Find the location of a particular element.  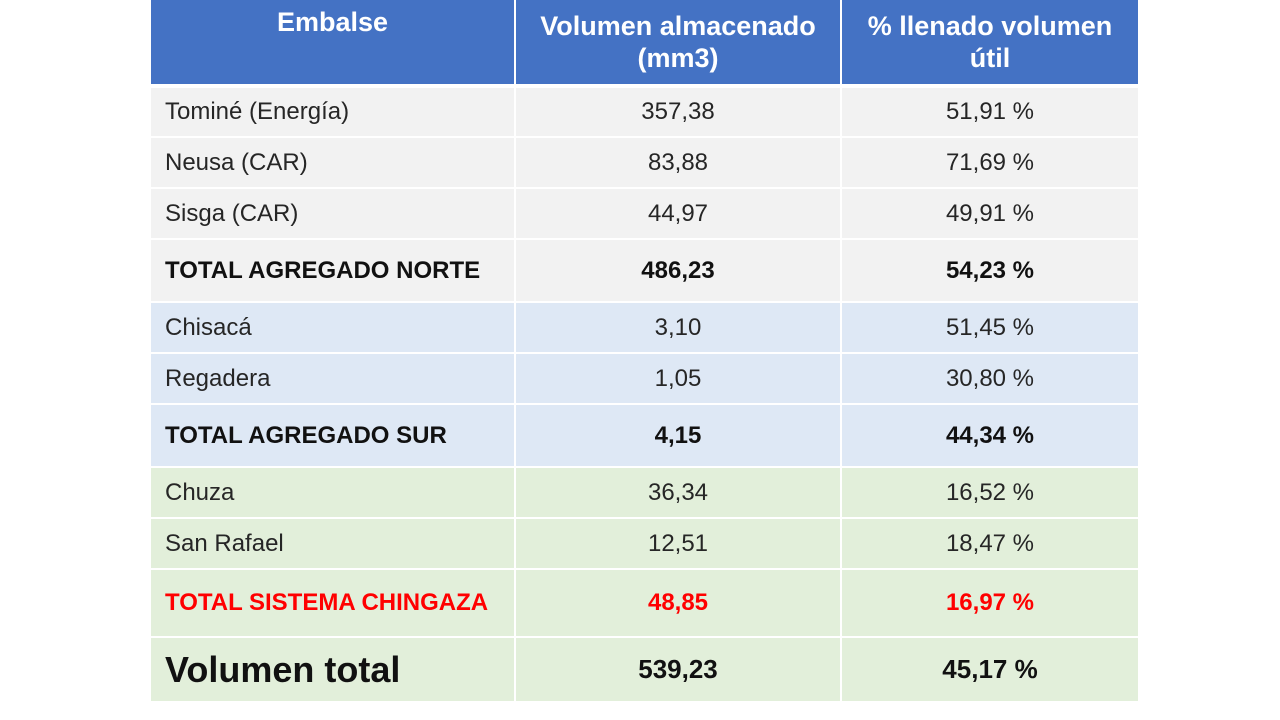

table-row-tomine: Tominé (Energía) 357,38 51,91 % is located at coordinates (644, 112).